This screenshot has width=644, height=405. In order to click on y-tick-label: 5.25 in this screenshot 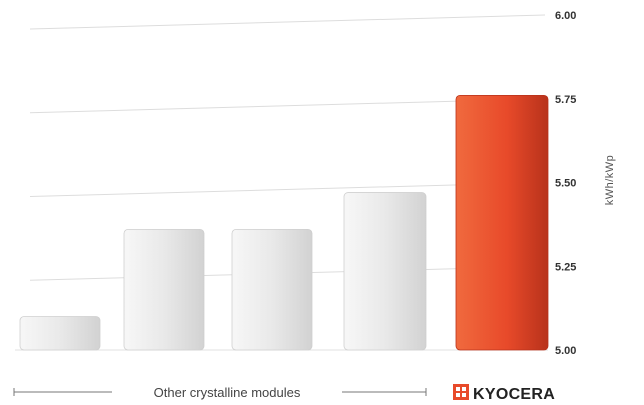, I will do `click(565, 267)`.